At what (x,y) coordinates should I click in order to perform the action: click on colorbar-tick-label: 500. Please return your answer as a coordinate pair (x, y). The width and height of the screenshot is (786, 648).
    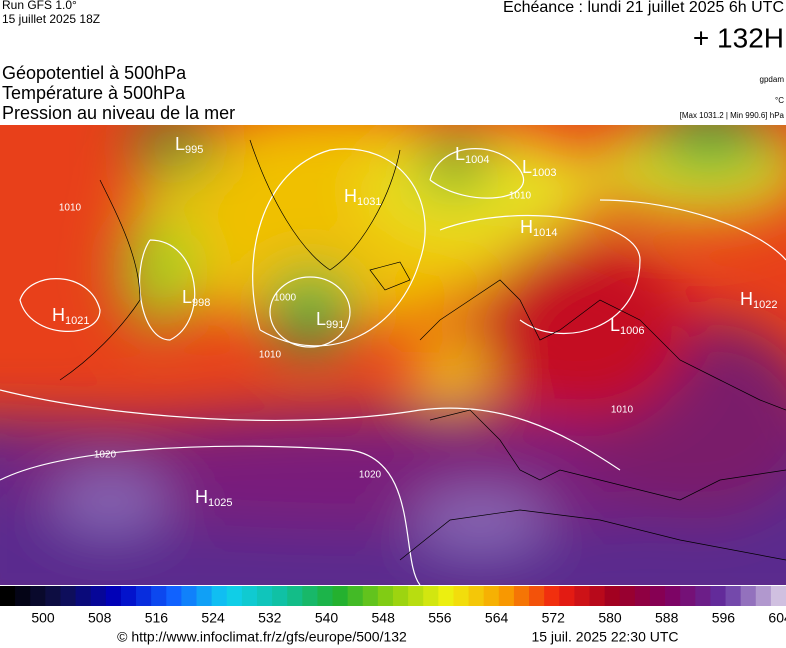
    Looking at the image, I should click on (43, 618).